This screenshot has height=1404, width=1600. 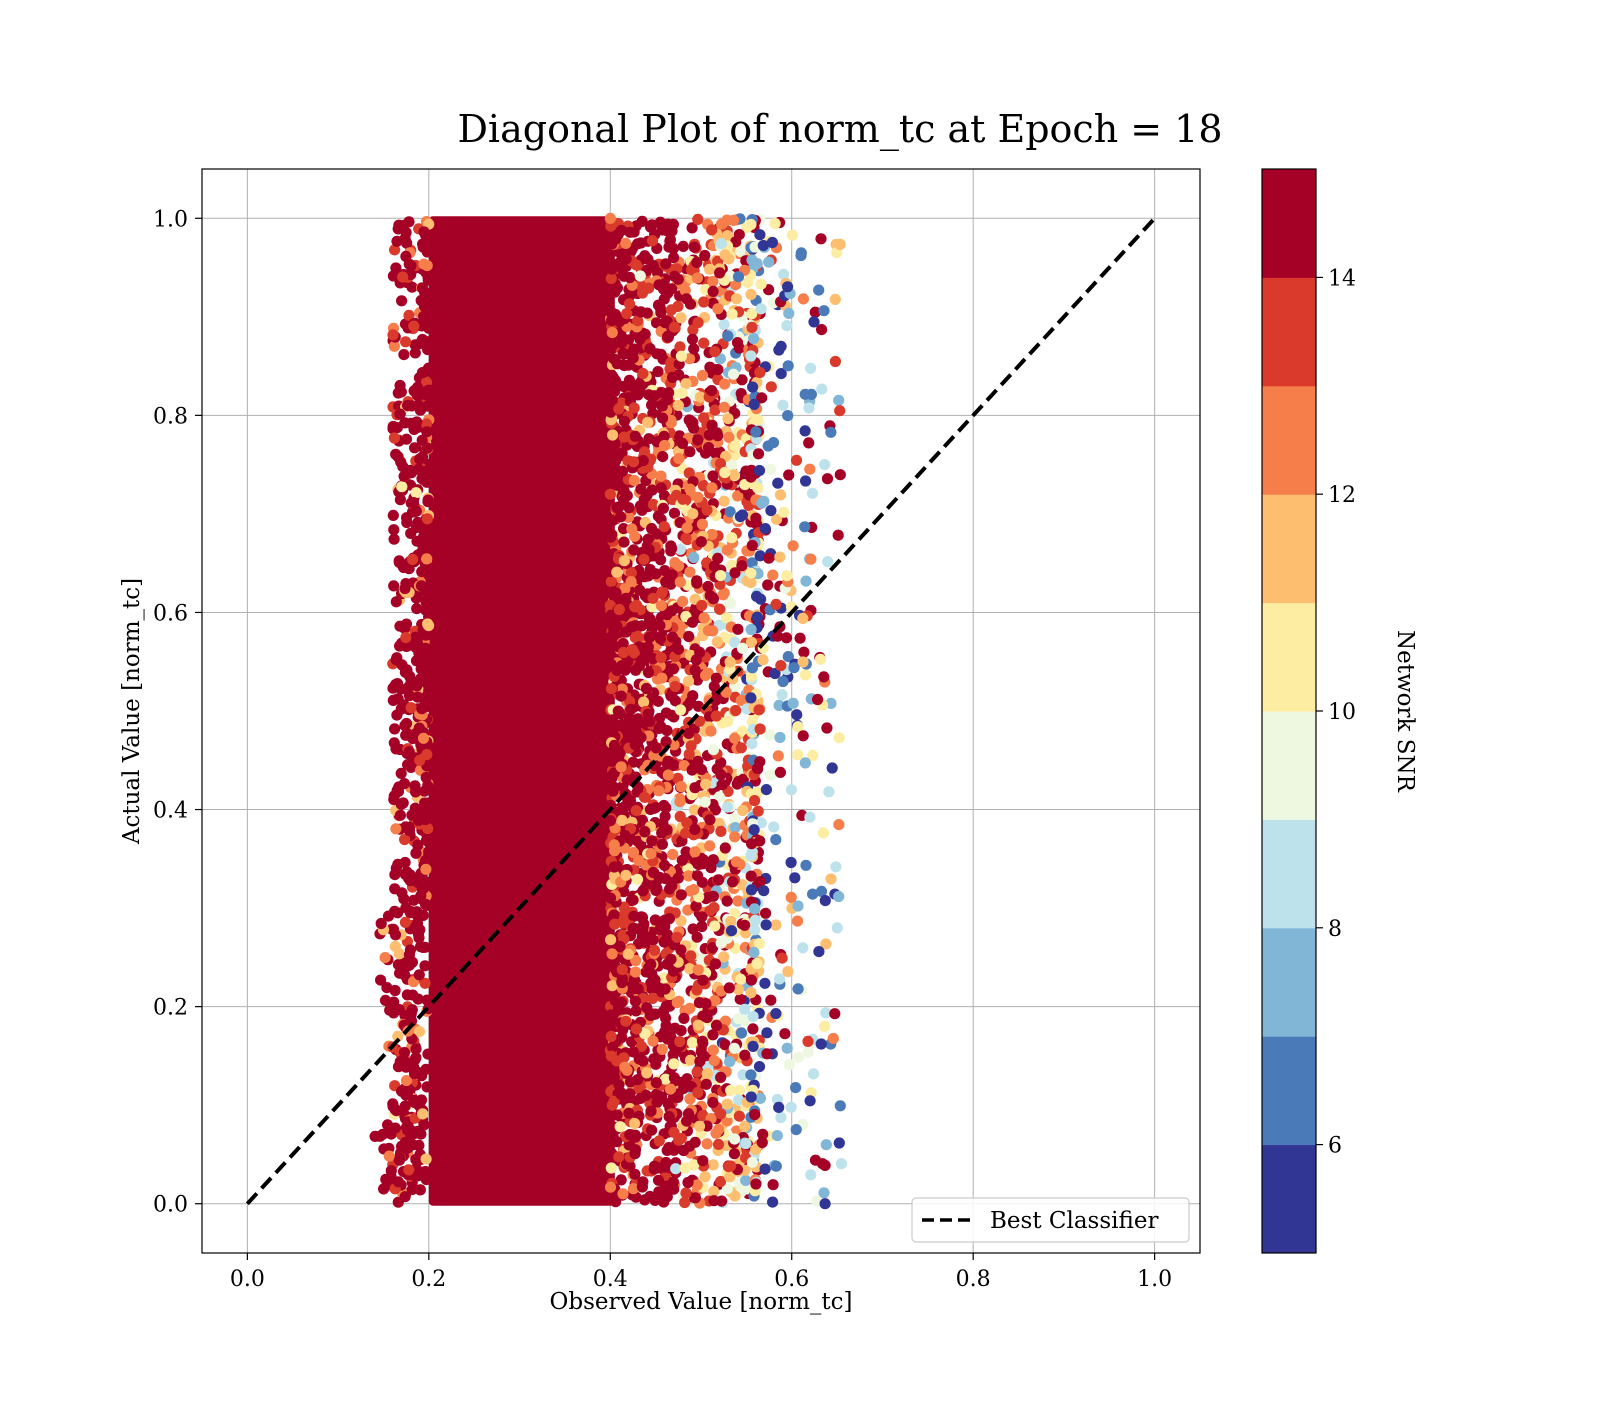 I want to click on colorbar-tick-label: 8, so click(x=1335, y=929).